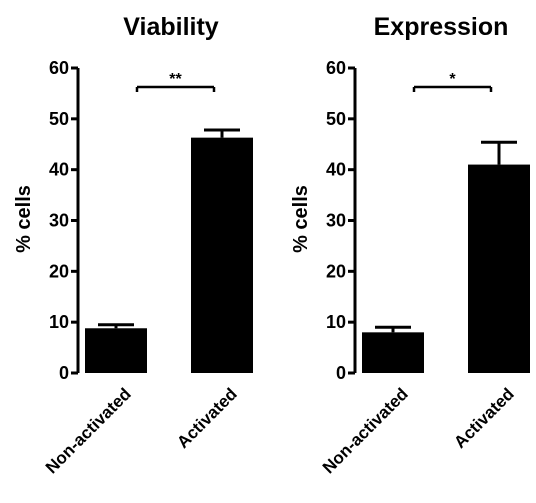 The width and height of the screenshot is (536, 503). I want to click on significance-label: **, so click(175, 79).